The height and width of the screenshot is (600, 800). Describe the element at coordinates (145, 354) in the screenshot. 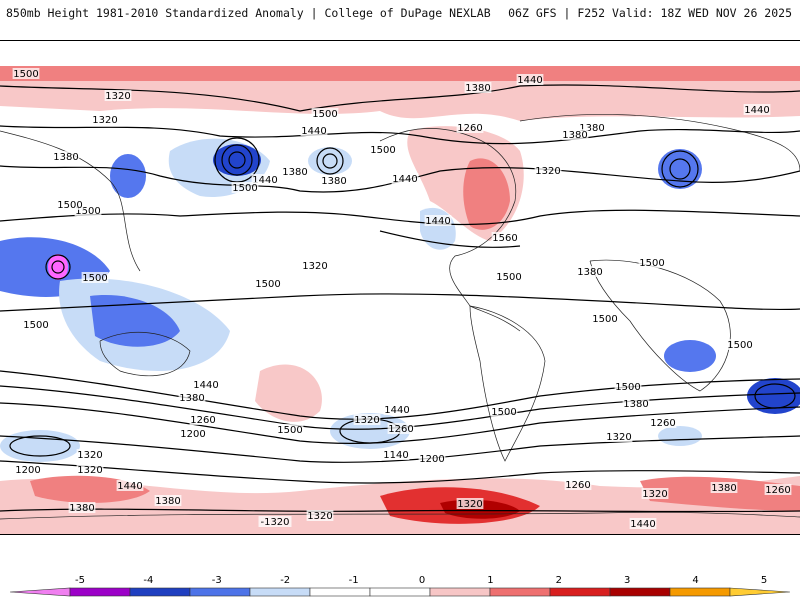

I see `australia-coast` at that location.